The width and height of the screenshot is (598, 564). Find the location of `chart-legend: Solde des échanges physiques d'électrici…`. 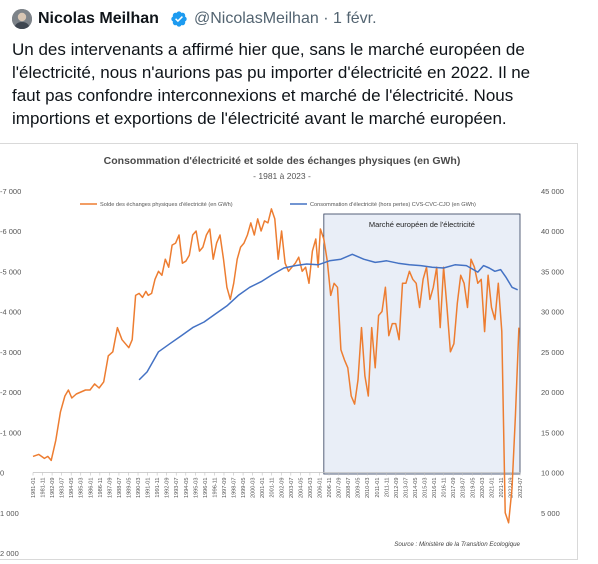

chart-legend: Solde des échanges physiques d'électrici… is located at coordinates (278, 205).